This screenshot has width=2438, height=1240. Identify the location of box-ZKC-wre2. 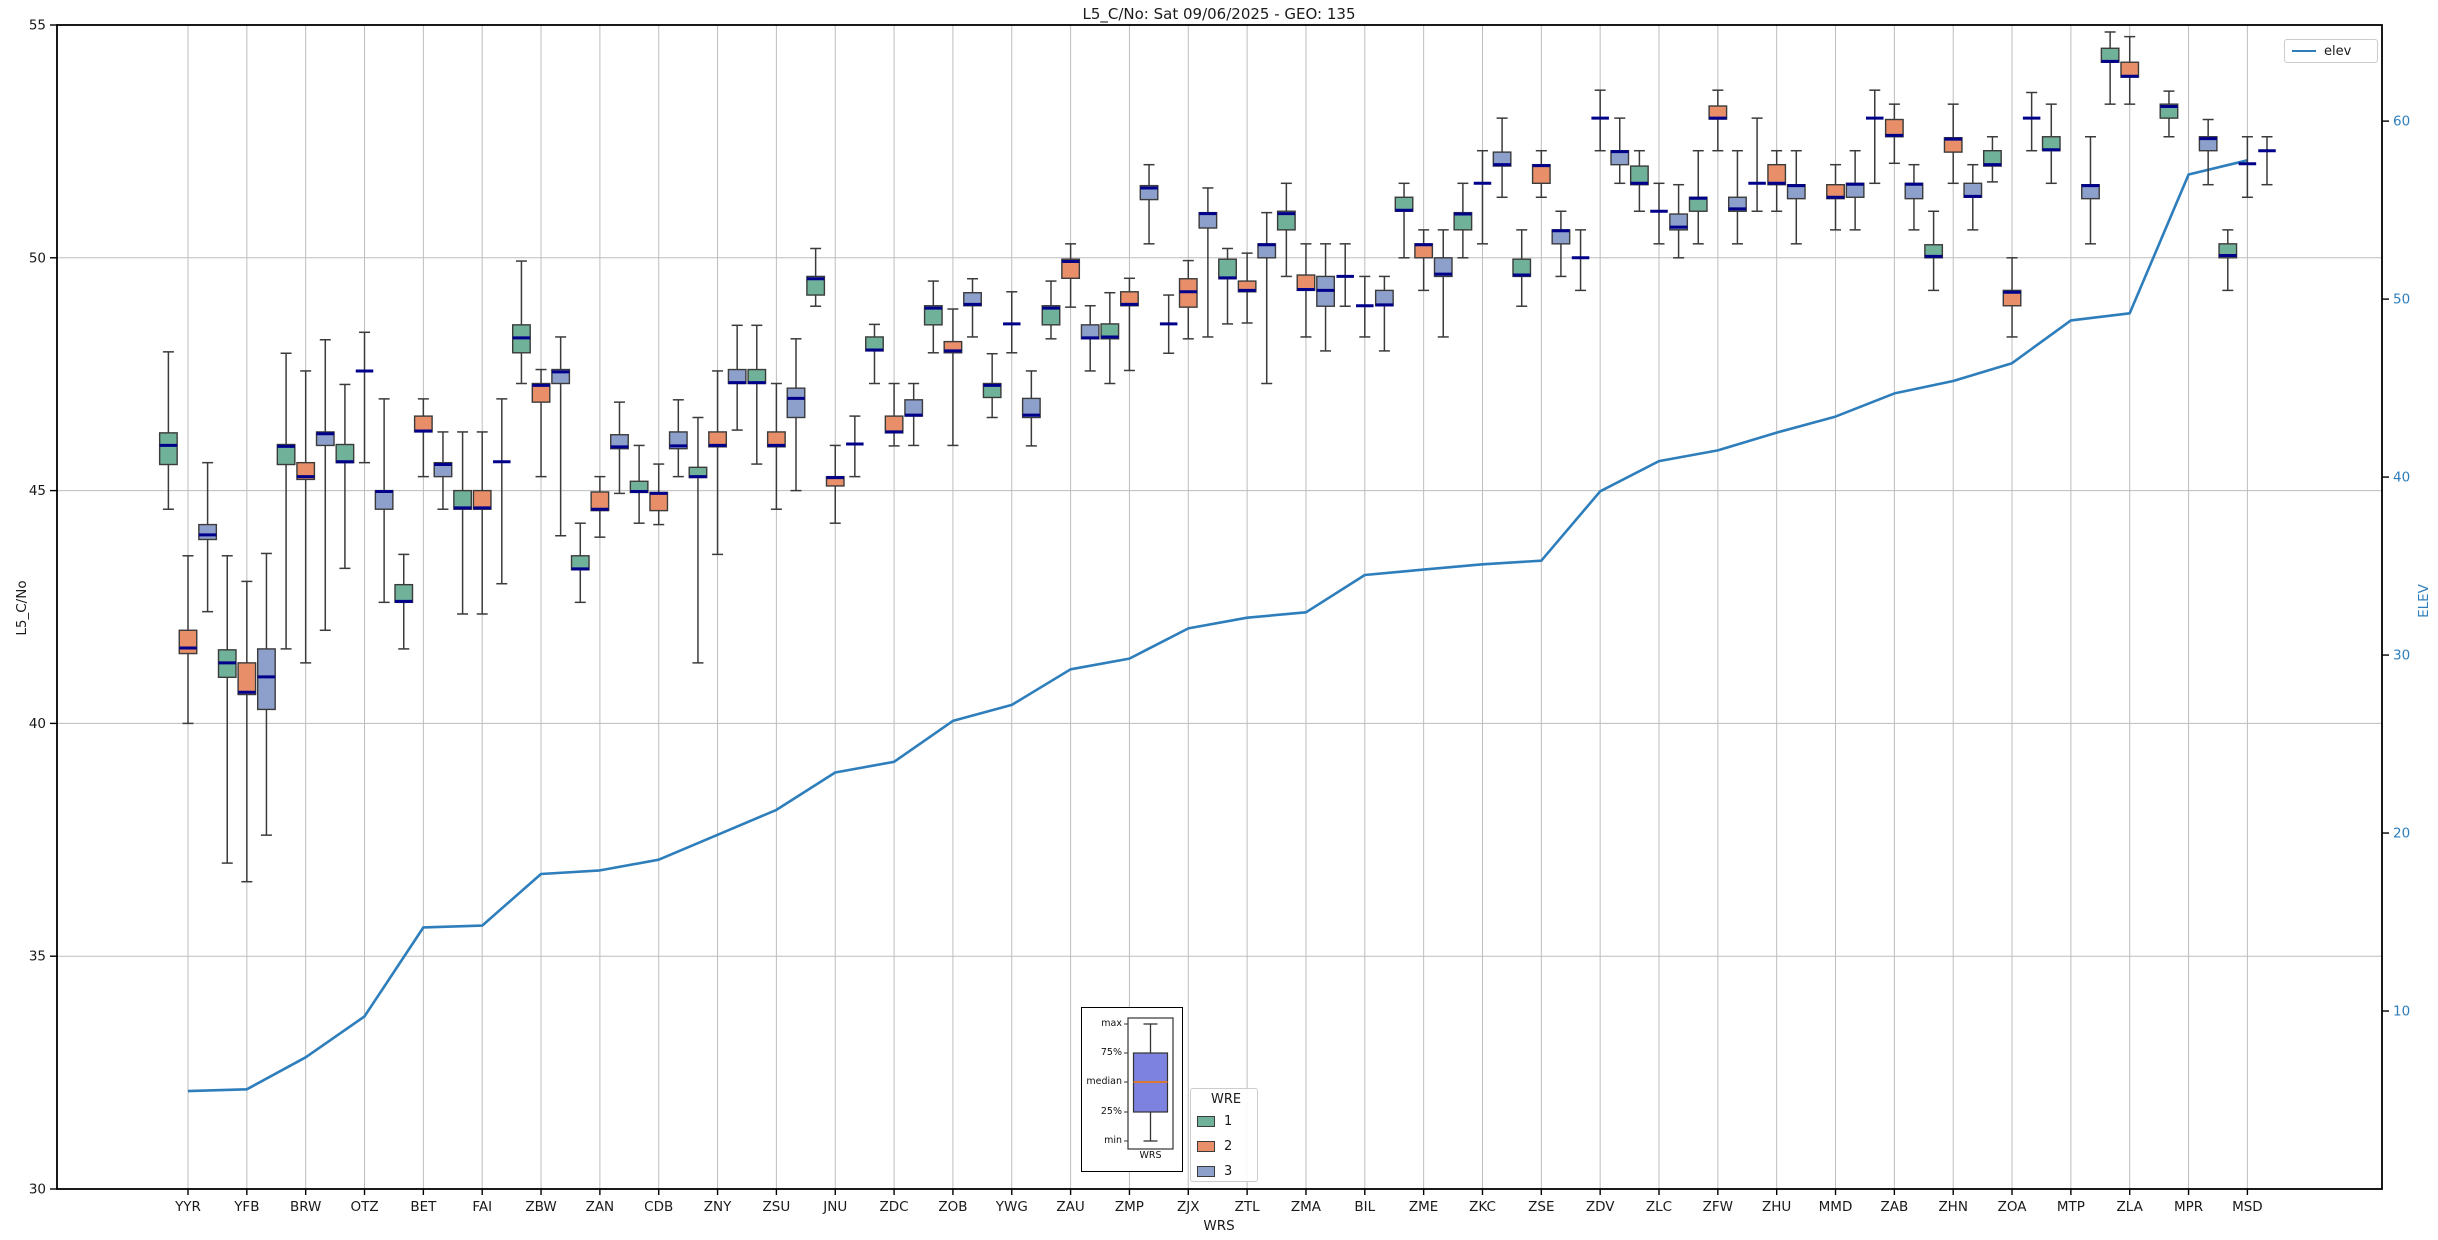
(1482, 197).